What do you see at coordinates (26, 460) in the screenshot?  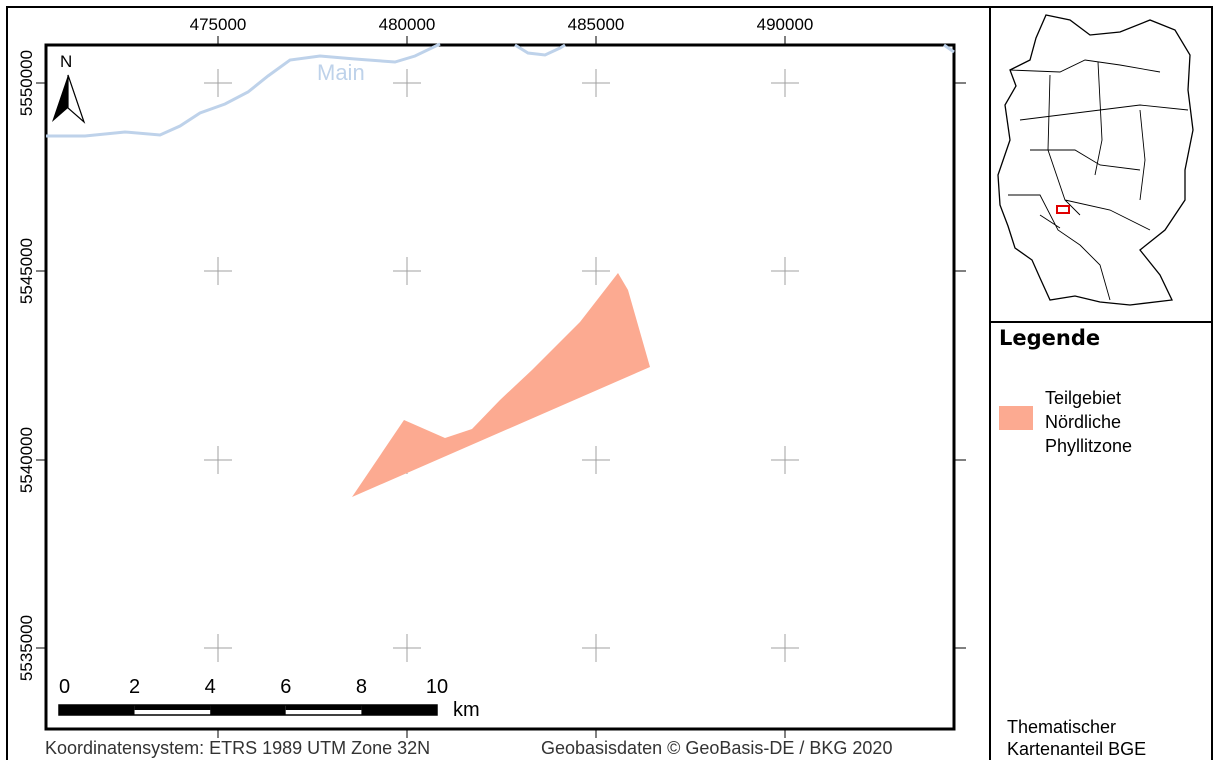 I see `y-tick-label: 5540000` at bounding box center [26, 460].